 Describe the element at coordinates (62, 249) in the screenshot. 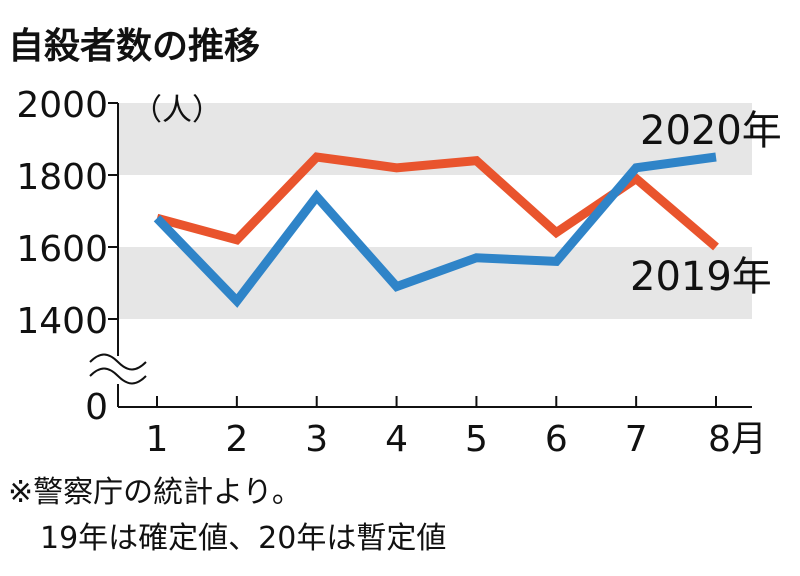

I see `y-tick-label-1600: 1600` at that location.